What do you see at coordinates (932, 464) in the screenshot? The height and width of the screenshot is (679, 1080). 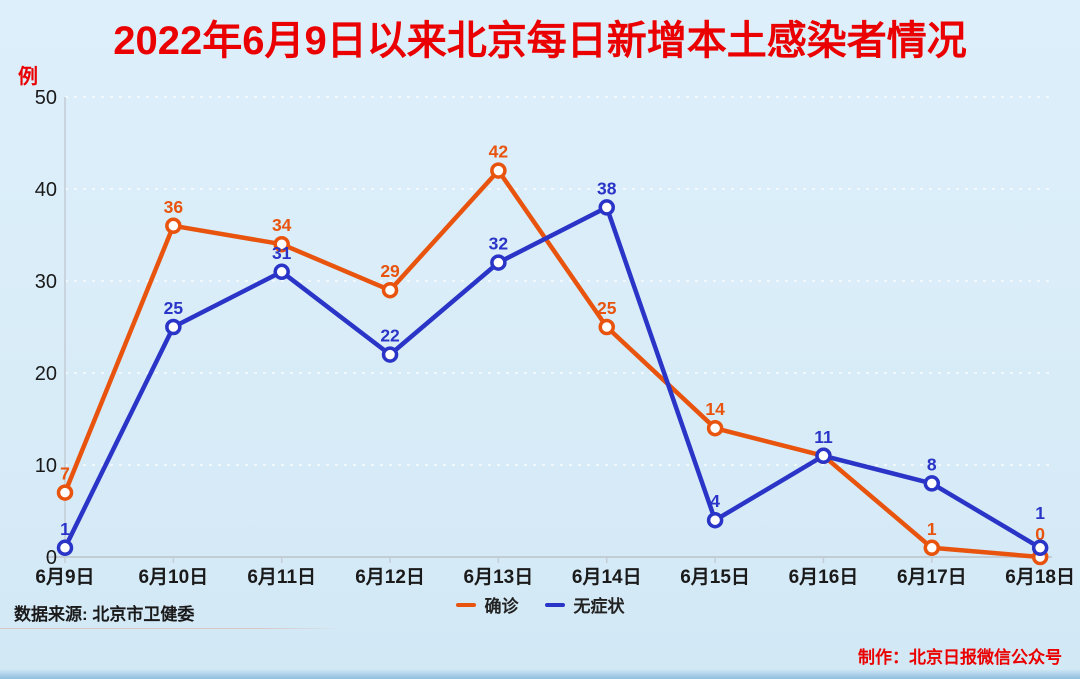 I see `data-label-无症状-9: 8` at bounding box center [932, 464].